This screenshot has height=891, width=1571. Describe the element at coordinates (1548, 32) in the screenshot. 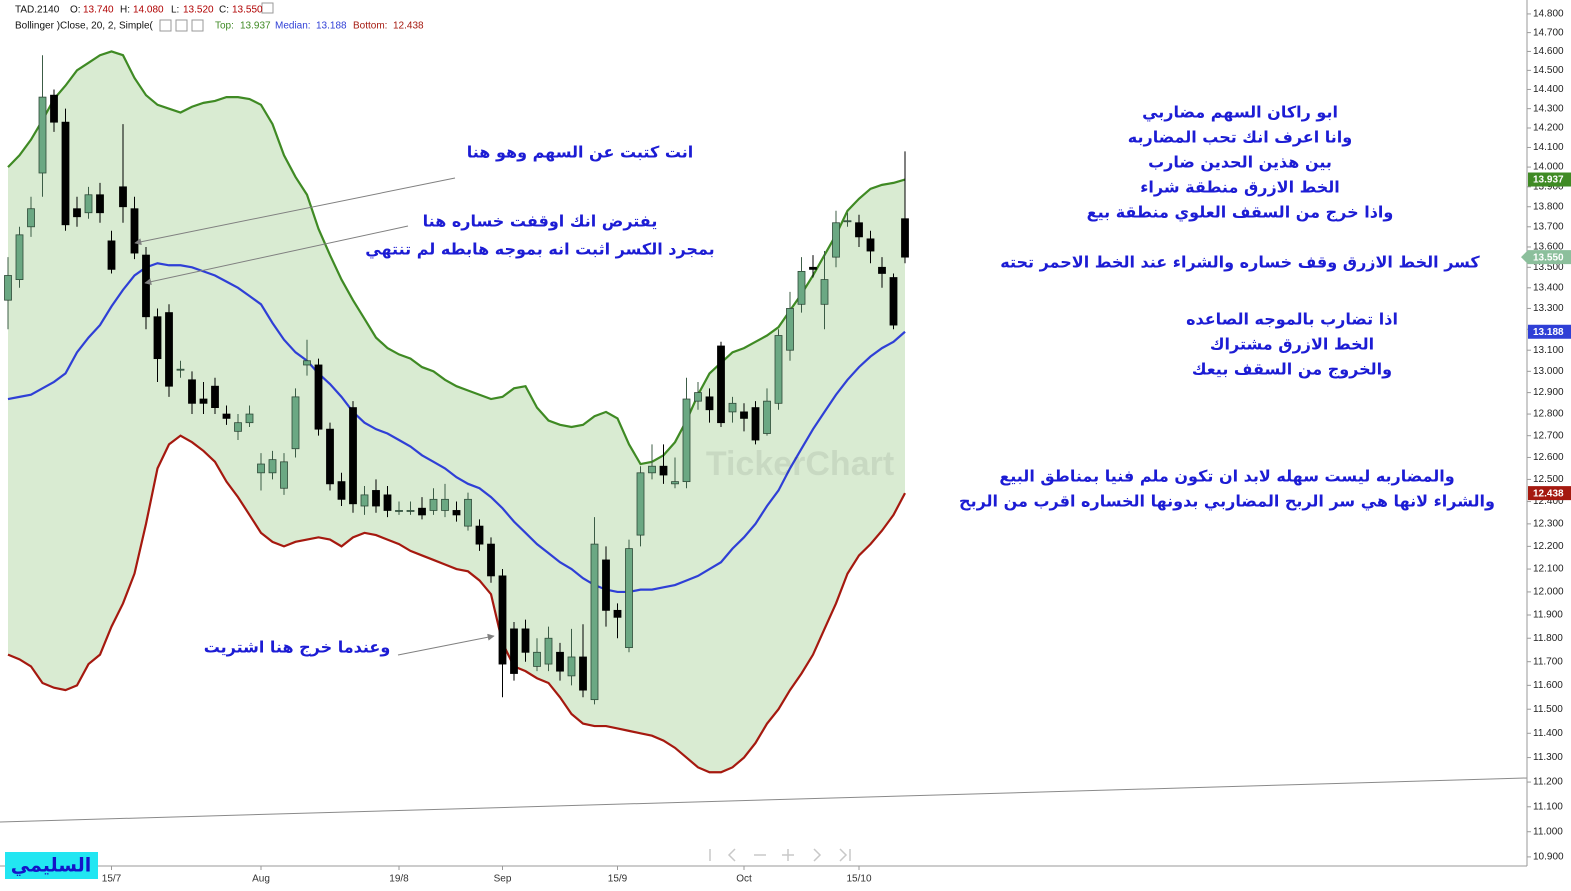

I see `y-tick-label: 14.700` at that location.